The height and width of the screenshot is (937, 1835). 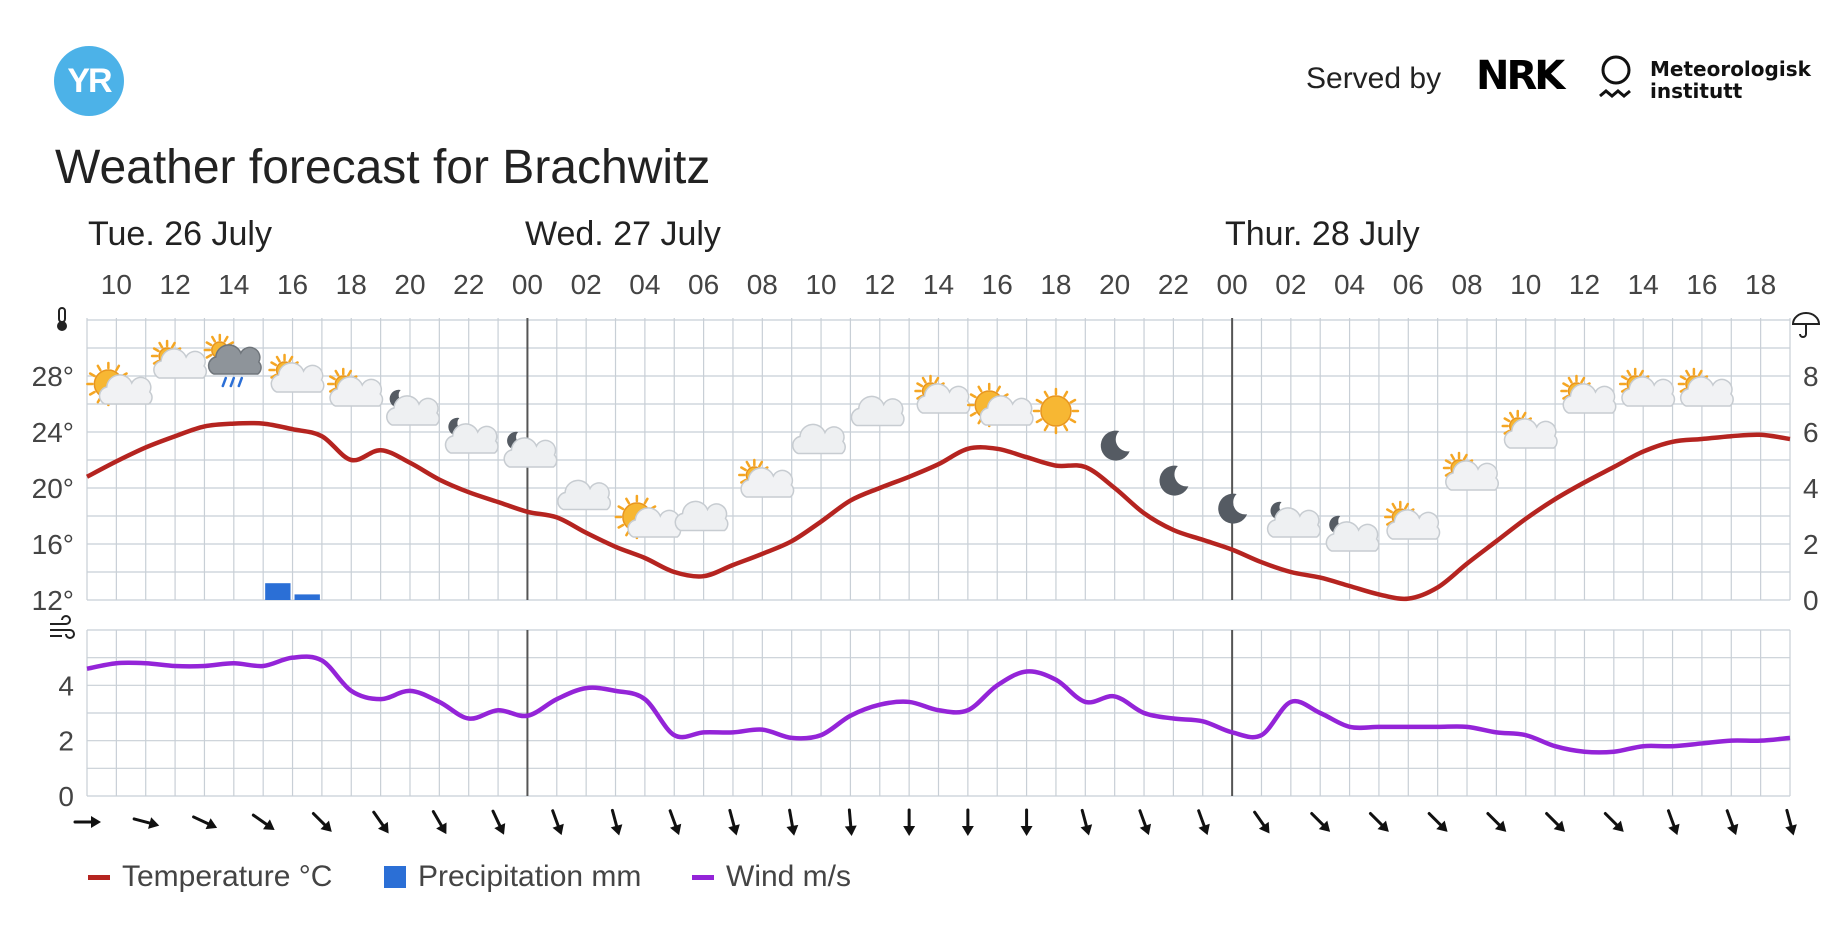 I want to click on day-labels: Tue. 26 July Wed. 27 July Thur. 28 July, so click(x=754, y=234).